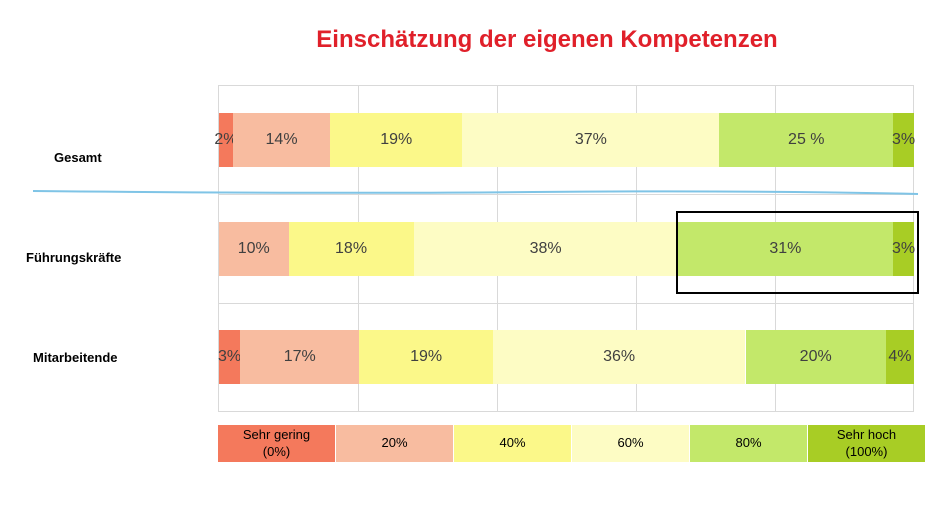  I want to click on data-label: 31%, so click(785, 248).